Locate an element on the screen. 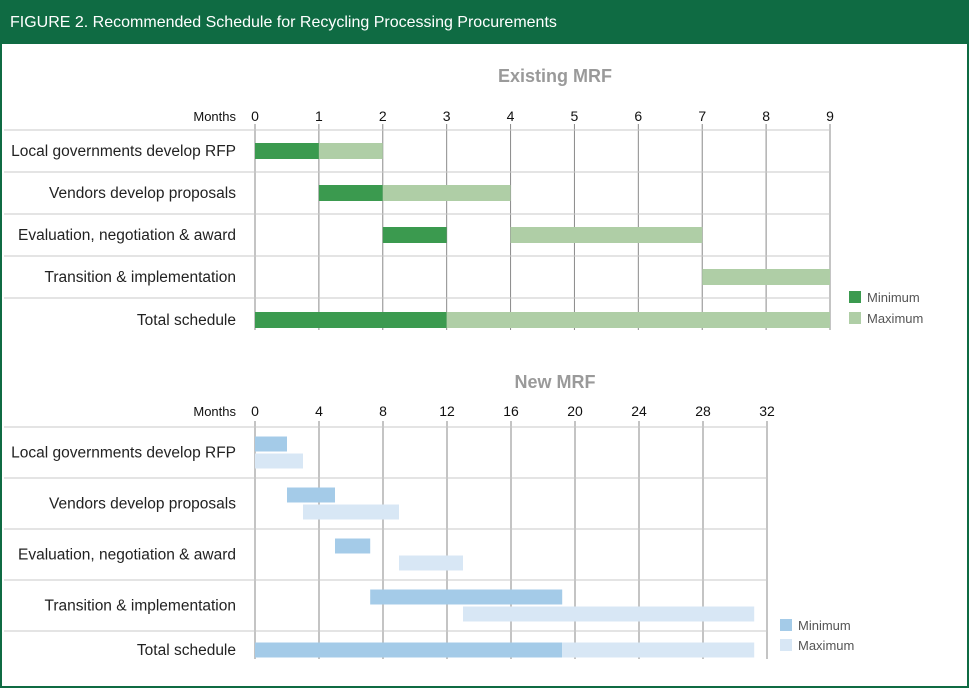 The image size is (969, 688). chart2-legend-label-minimum: Minimum is located at coordinates (824, 625).